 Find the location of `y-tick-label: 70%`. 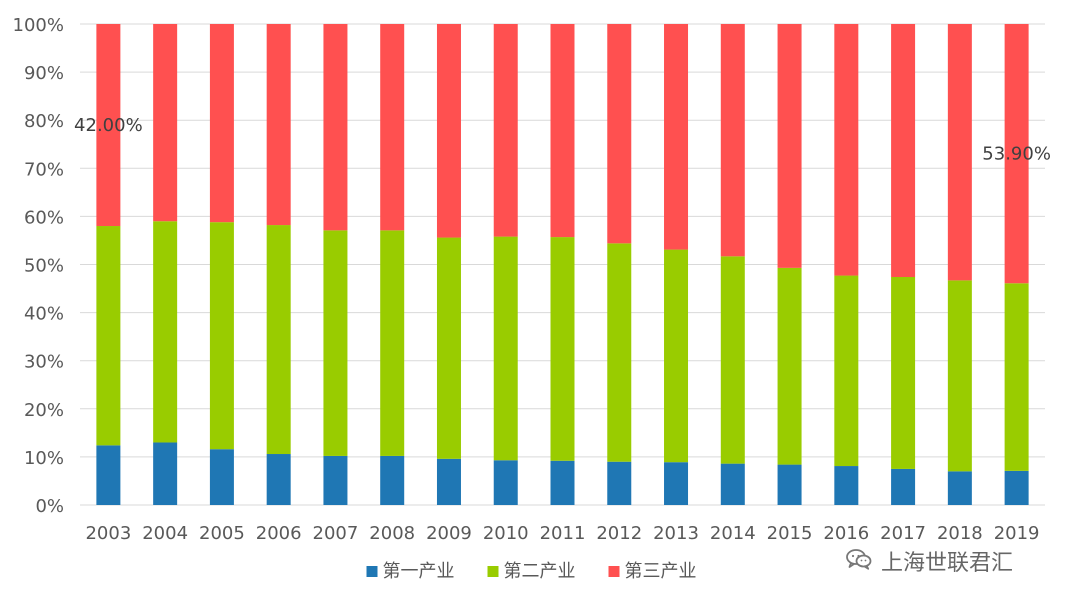

y-tick-label: 70% is located at coordinates (44, 169).